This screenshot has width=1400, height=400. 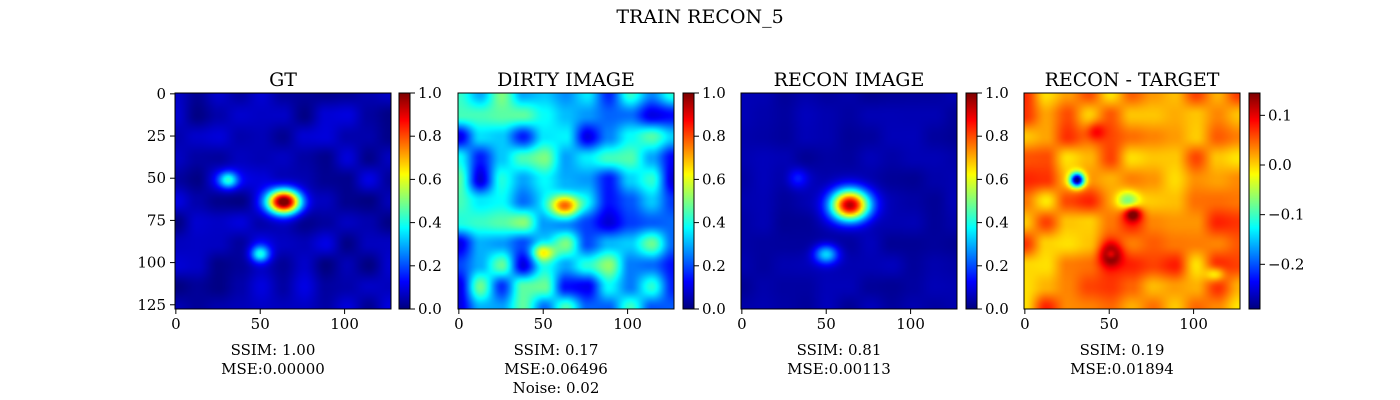 What do you see at coordinates (839, 350) in the screenshot?
I see `metric-annotation: SSIM: 0.81` at bounding box center [839, 350].